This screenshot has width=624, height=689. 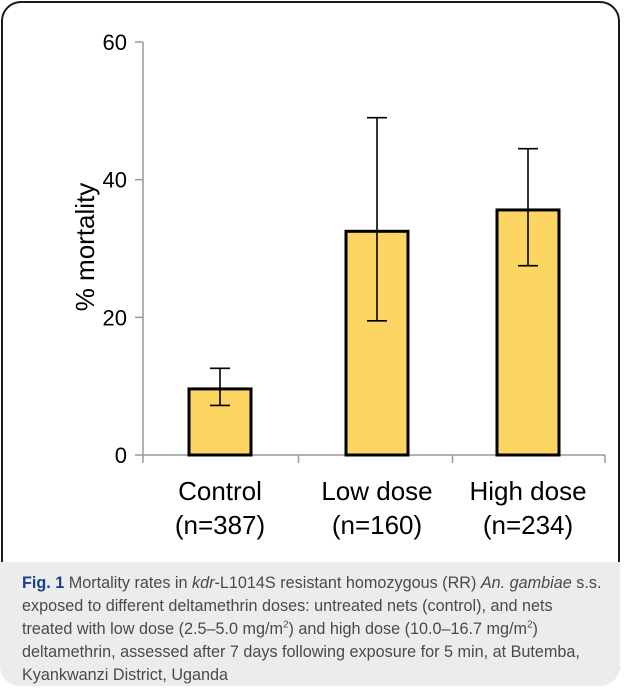 What do you see at coordinates (527, 491) in the screenshot?
I see `category-label-2: High dose` at bounding box center [527, 491].